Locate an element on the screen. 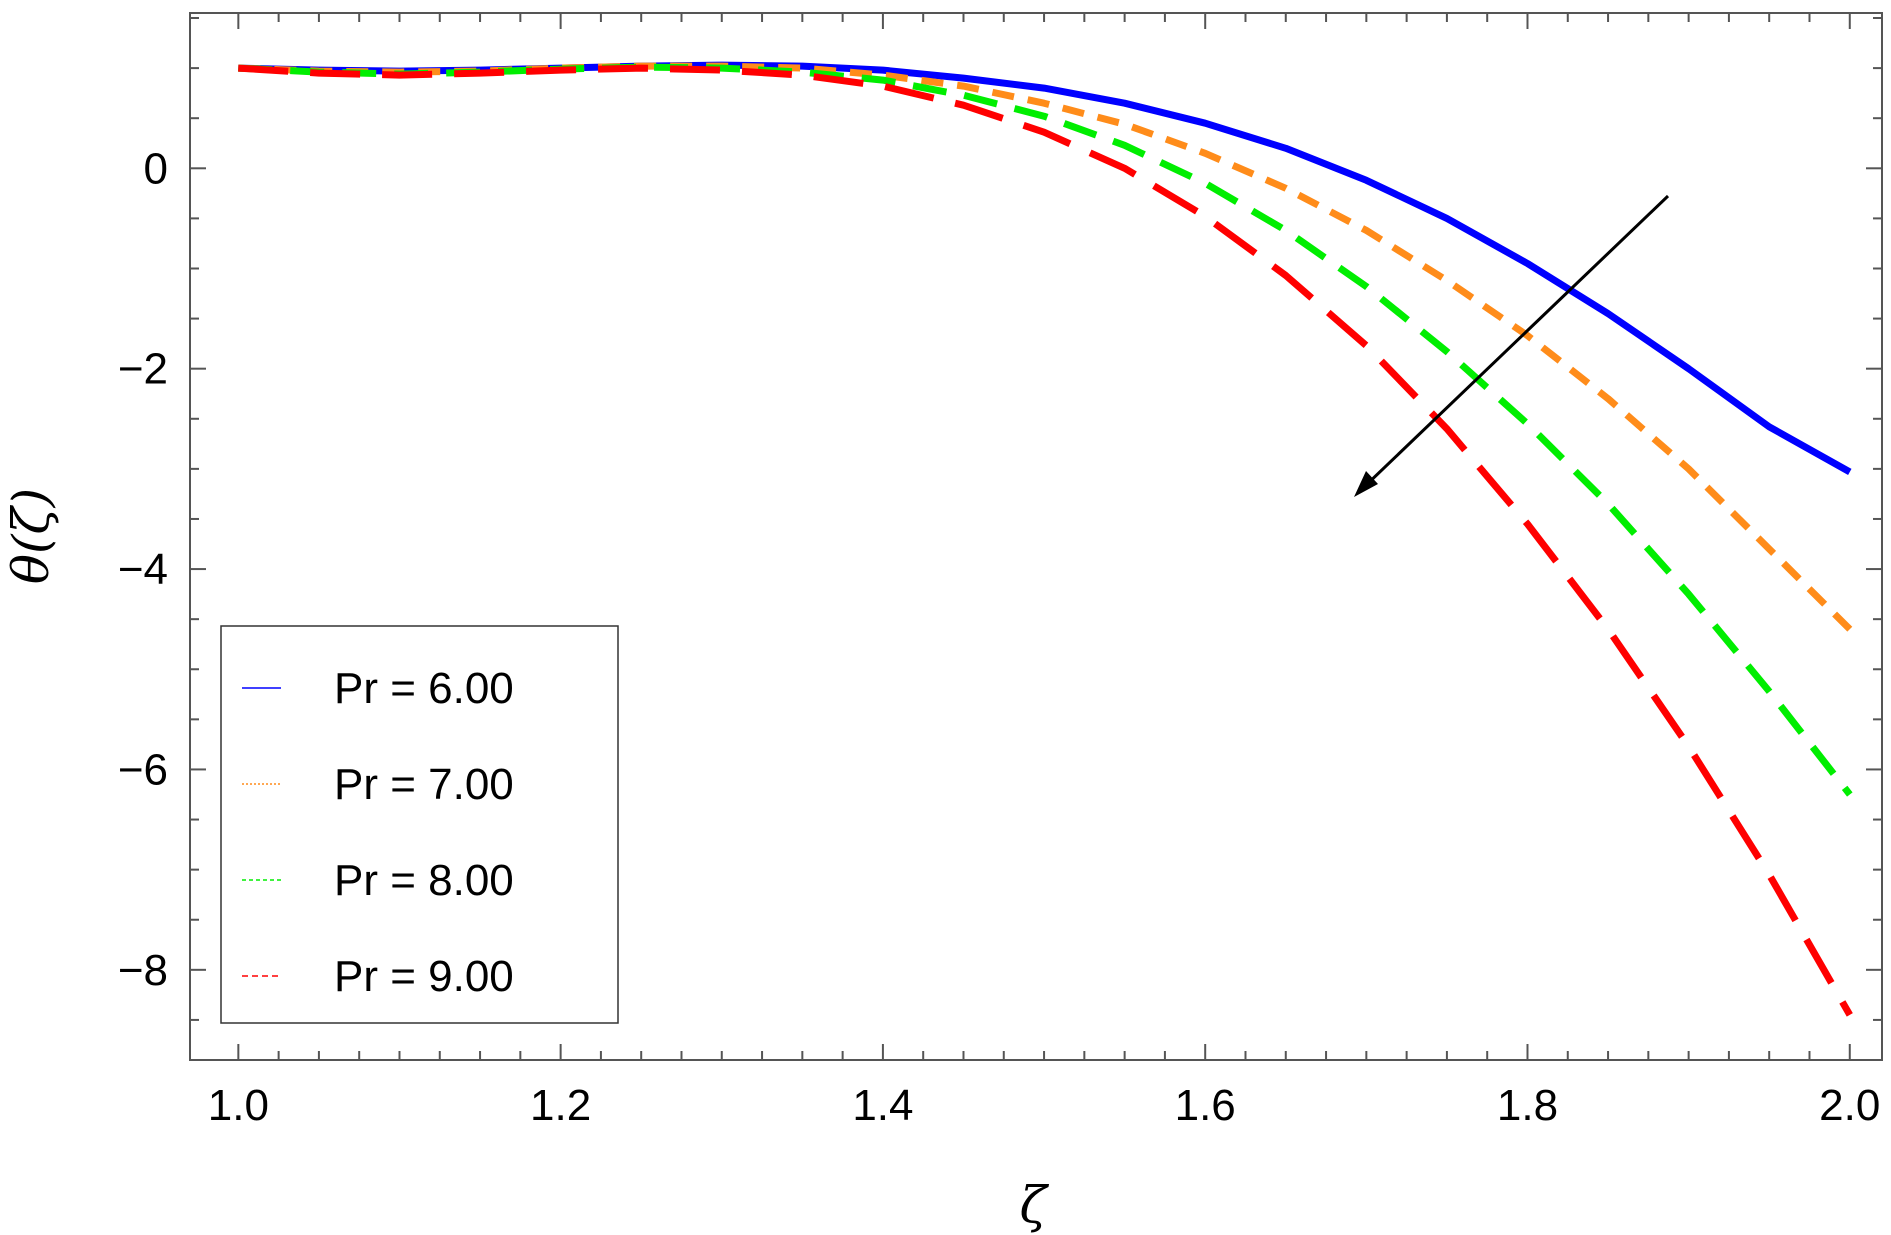 Image resolution: width=1891 pixels, height=1235 pixels. x-axis-label: ζ is located at coordinates (1034, 1205).